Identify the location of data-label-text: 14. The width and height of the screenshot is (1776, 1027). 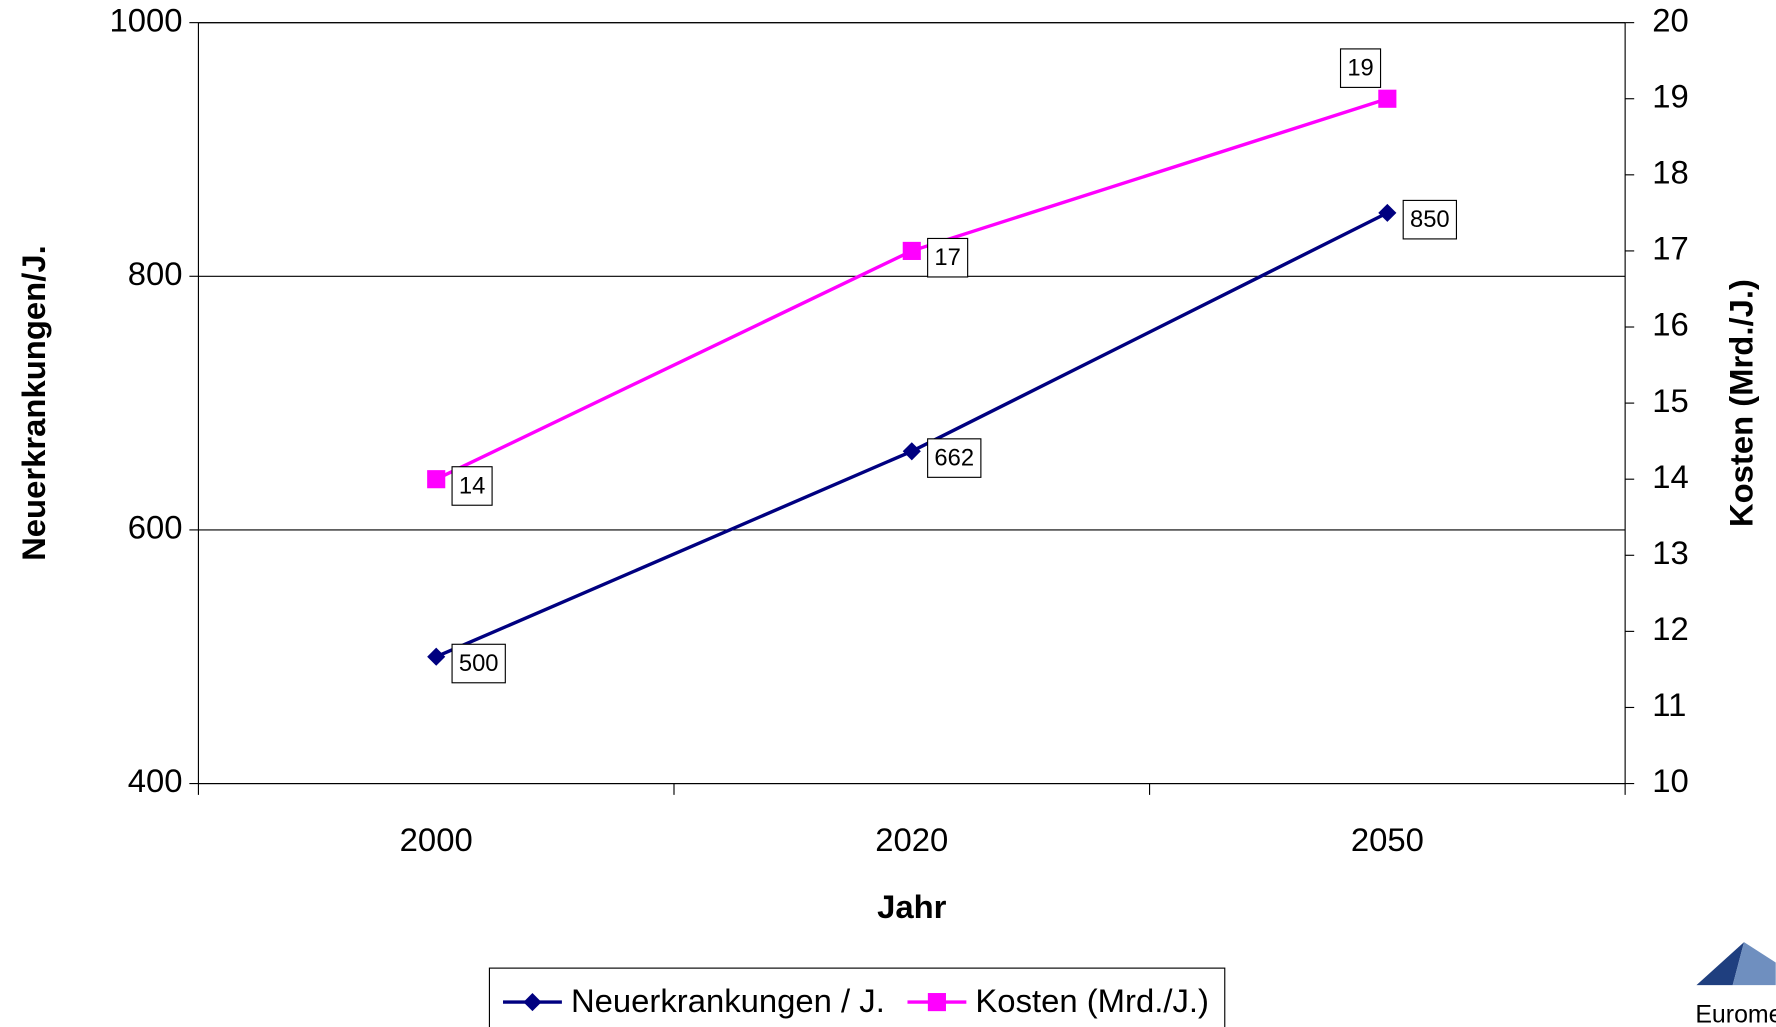
(472, 485).